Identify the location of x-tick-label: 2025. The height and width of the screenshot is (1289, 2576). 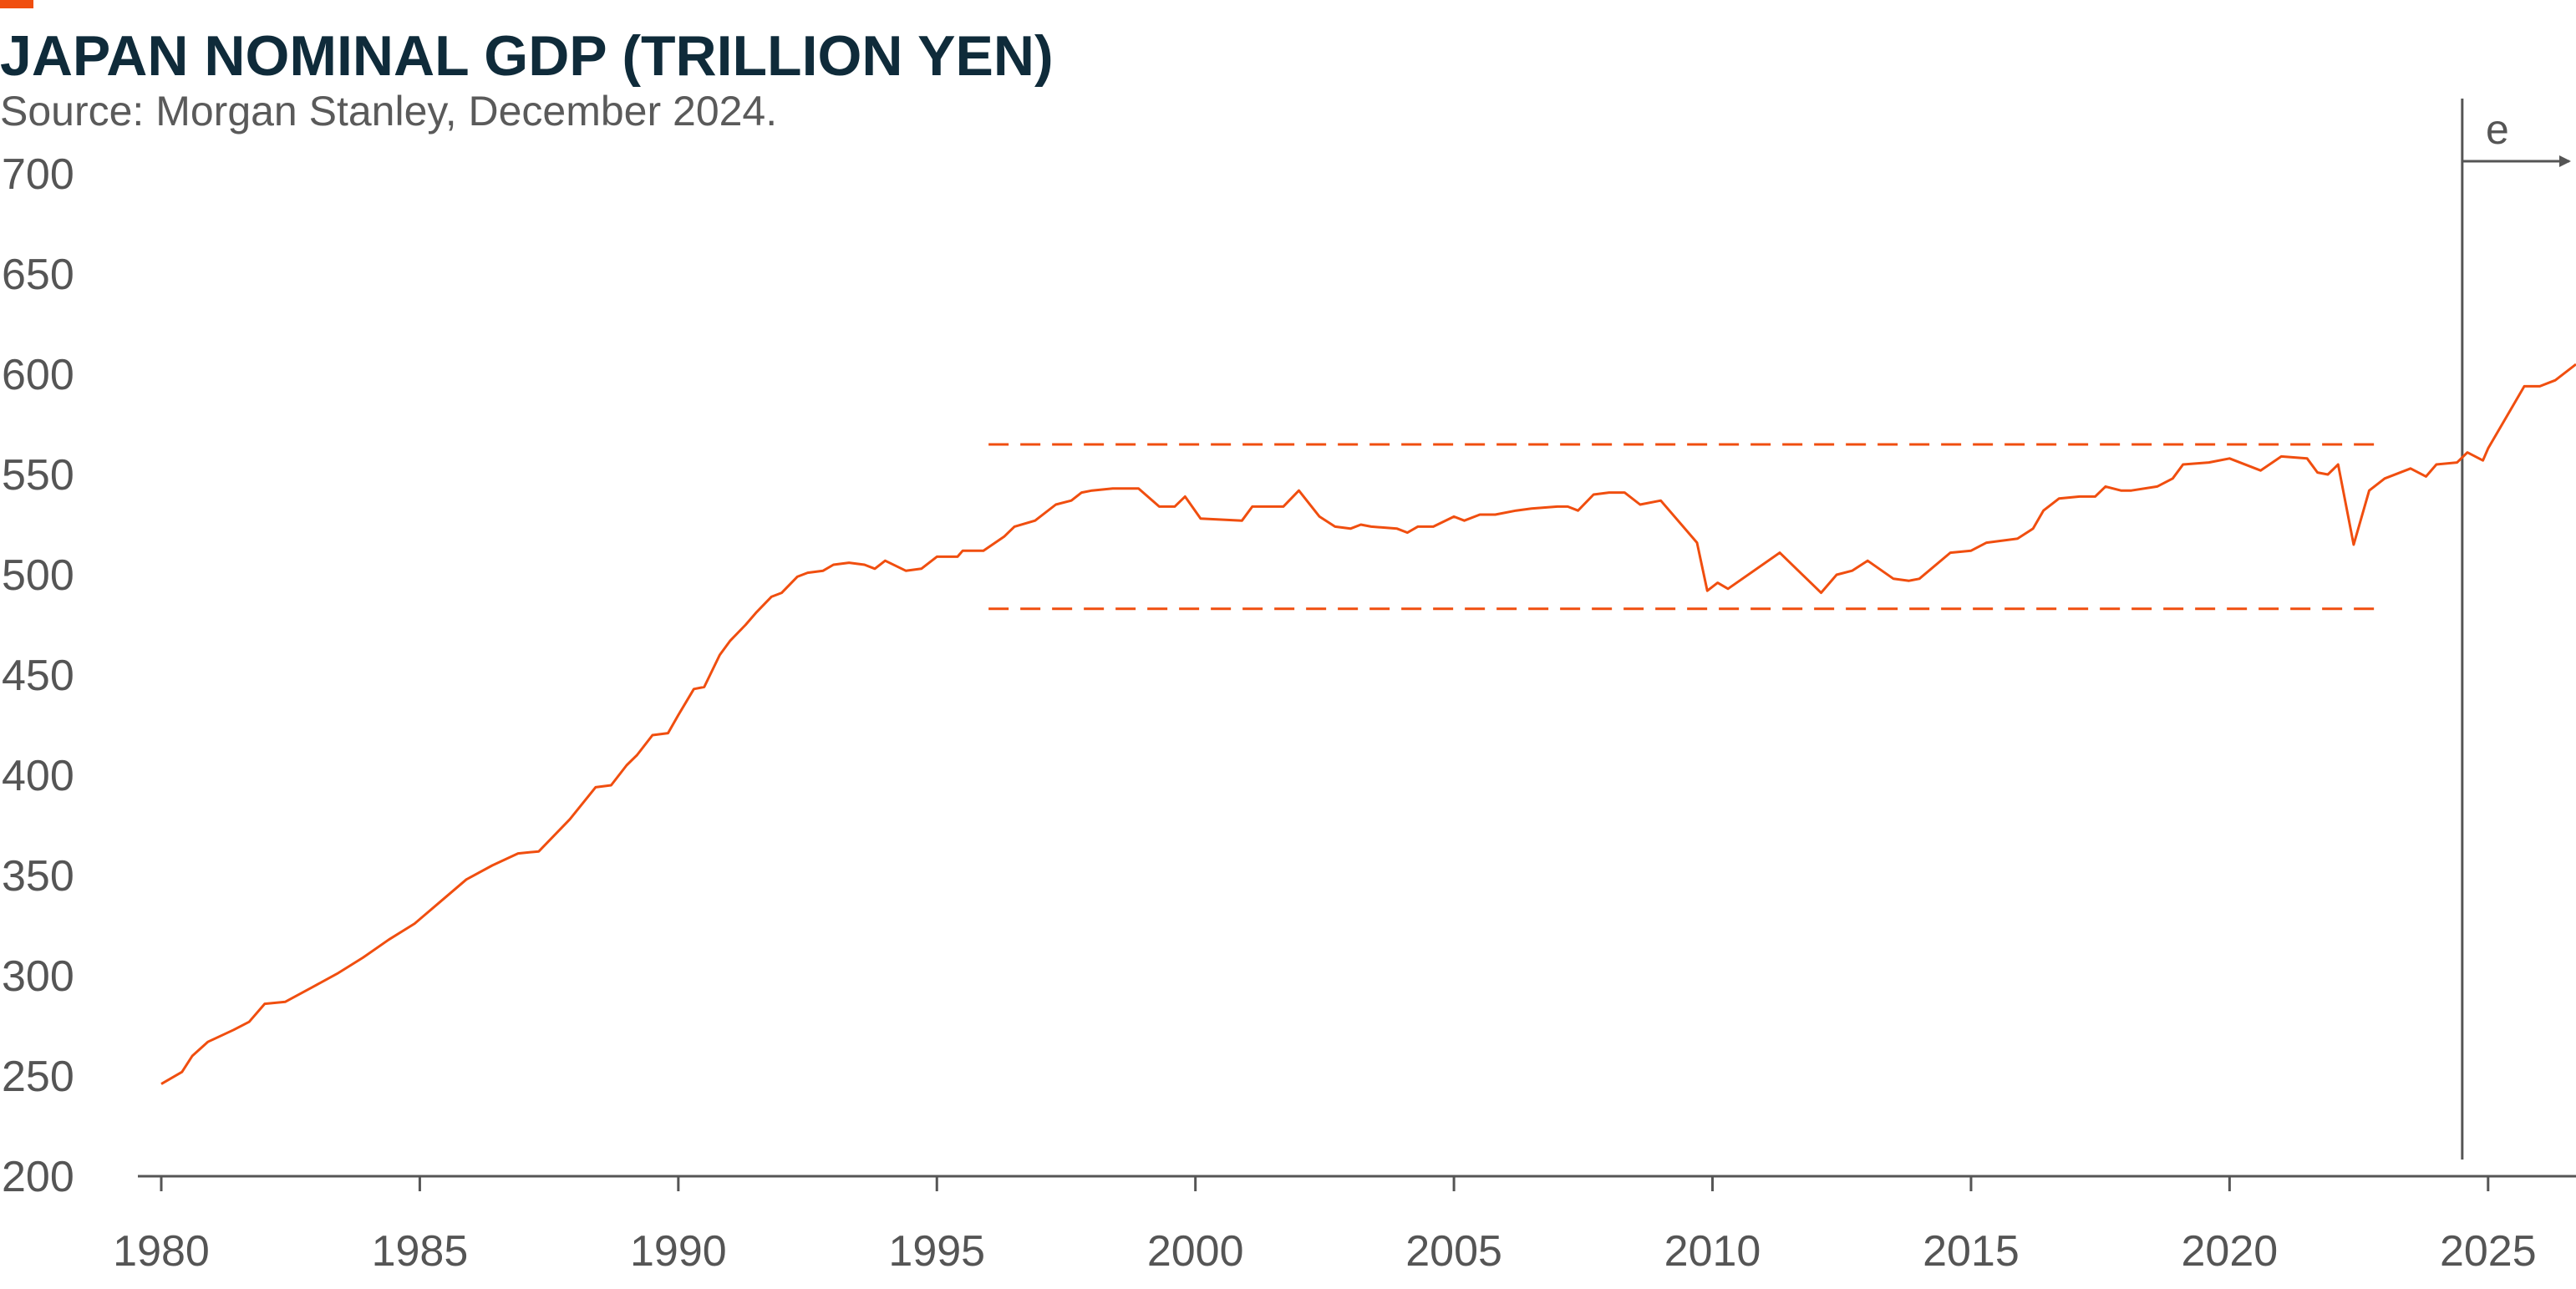
(2488, 1251).